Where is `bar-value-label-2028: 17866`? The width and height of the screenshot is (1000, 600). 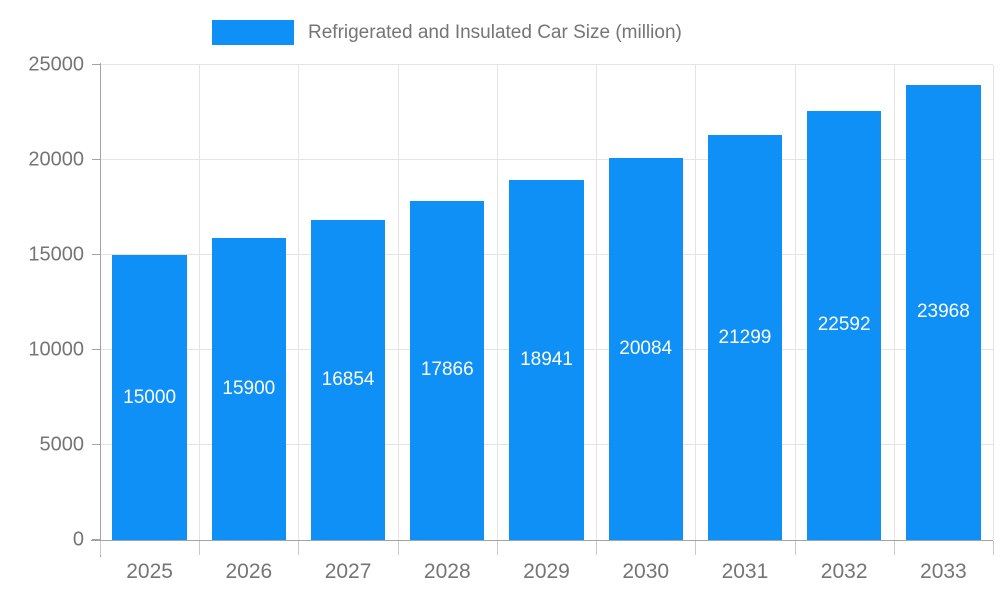 bar-value-label-2028: 17866 is located at coordinates (447, 370).